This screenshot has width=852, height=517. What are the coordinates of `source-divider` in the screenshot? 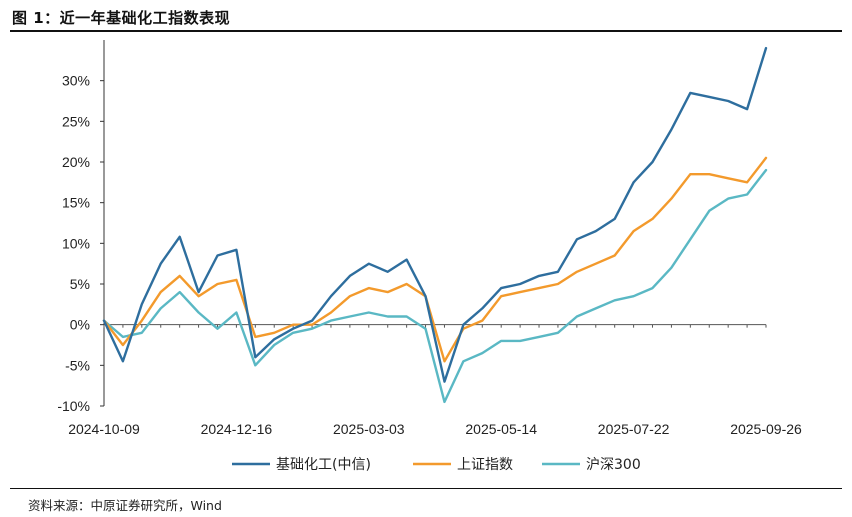 It's located at (426, 489).